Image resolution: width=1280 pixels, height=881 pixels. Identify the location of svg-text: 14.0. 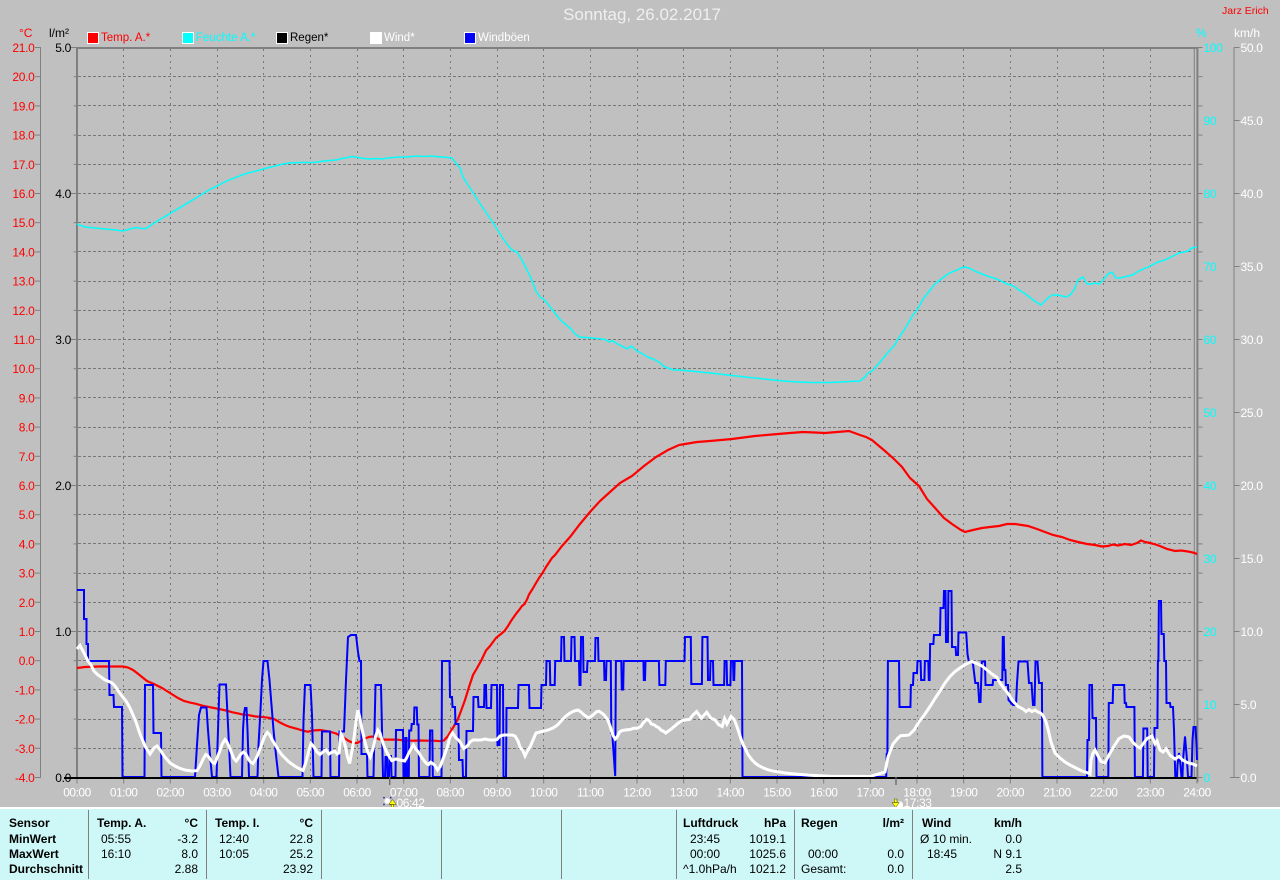
(23, 252).